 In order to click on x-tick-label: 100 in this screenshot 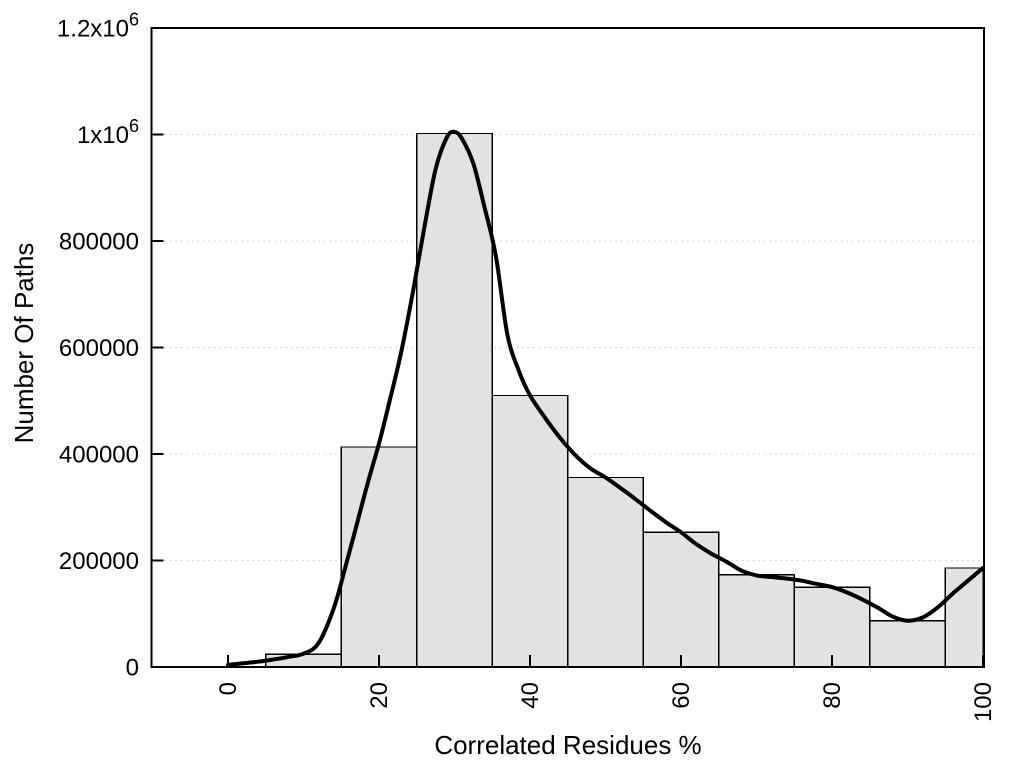, I will do `click(983, 702)`.